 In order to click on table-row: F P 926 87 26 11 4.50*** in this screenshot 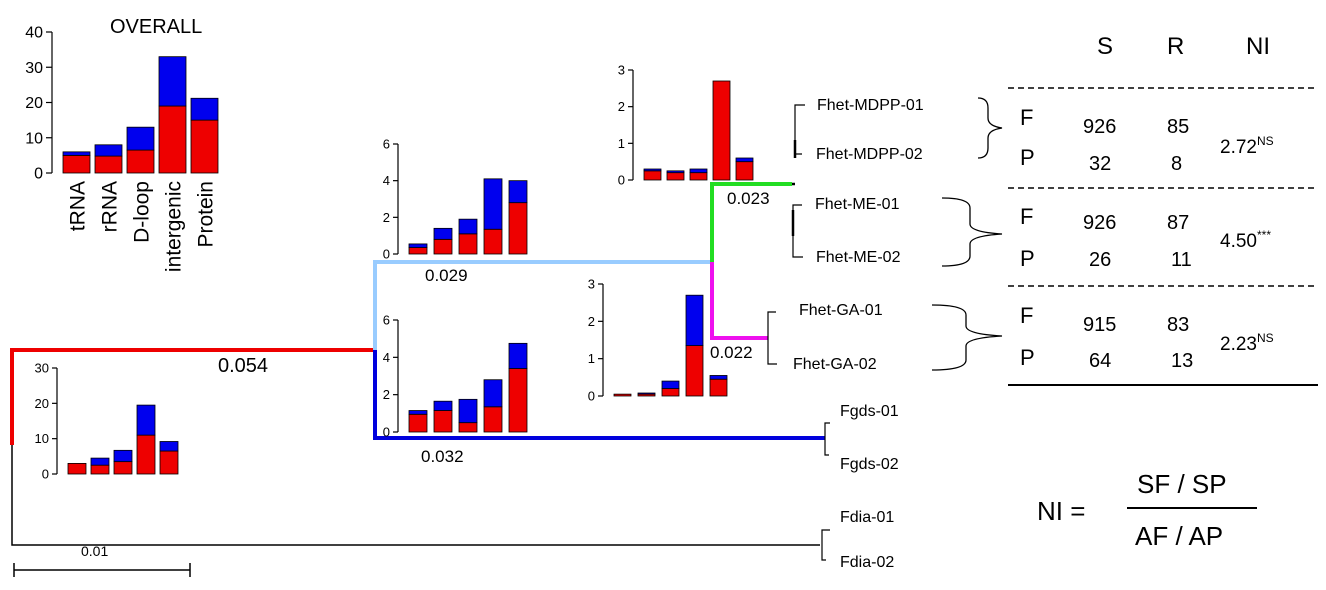, I will do `click(1145, 237)`.